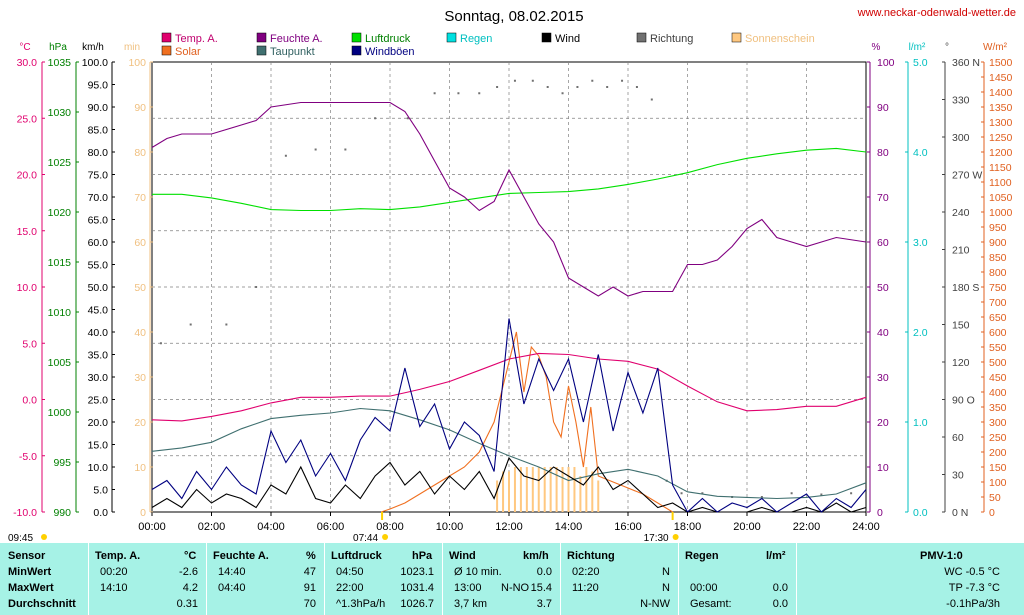 Image resolution: width=1024 pixels, height=615 pixels. What do you see at coordinates (98, 198) in the screenshot?
I see `tick-label-wind_kmh: 70.0` at bounding box center [98, 198].